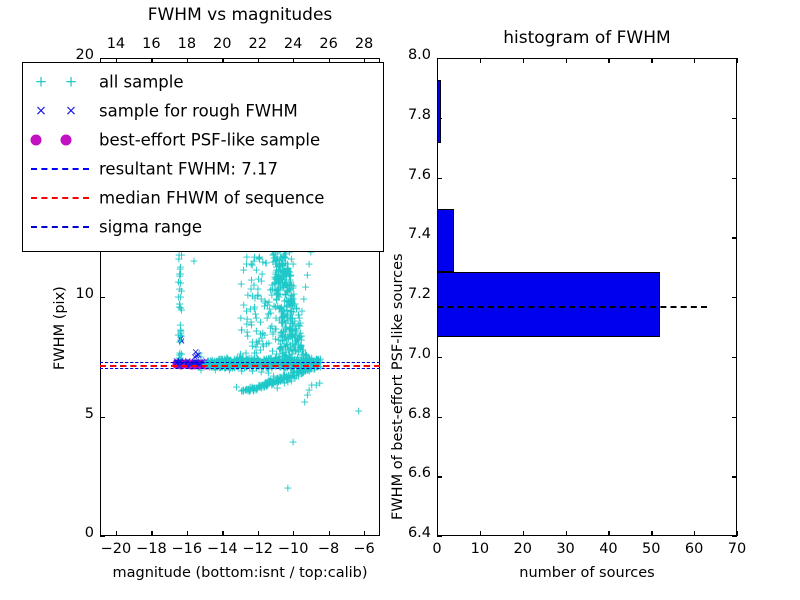 This screenshot has width=800, height=600. I want to click on histogram-ytick-label-2: 6.8, so click(419, 413).